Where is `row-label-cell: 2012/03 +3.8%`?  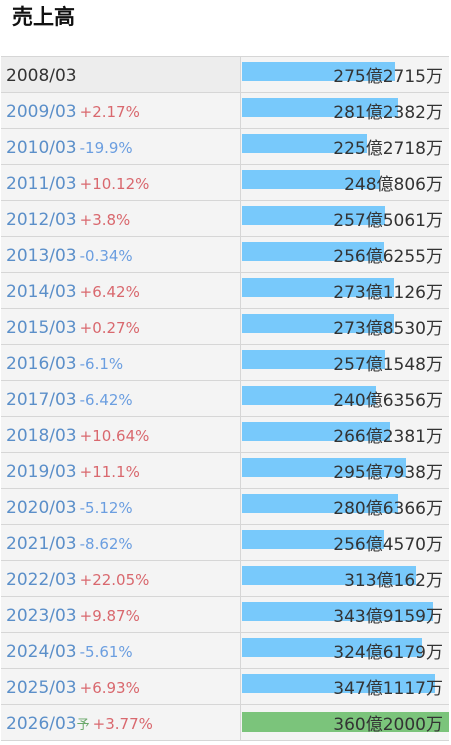
row-label-cell: 2012/03 +3.8% is located at coordinates (121, 218).